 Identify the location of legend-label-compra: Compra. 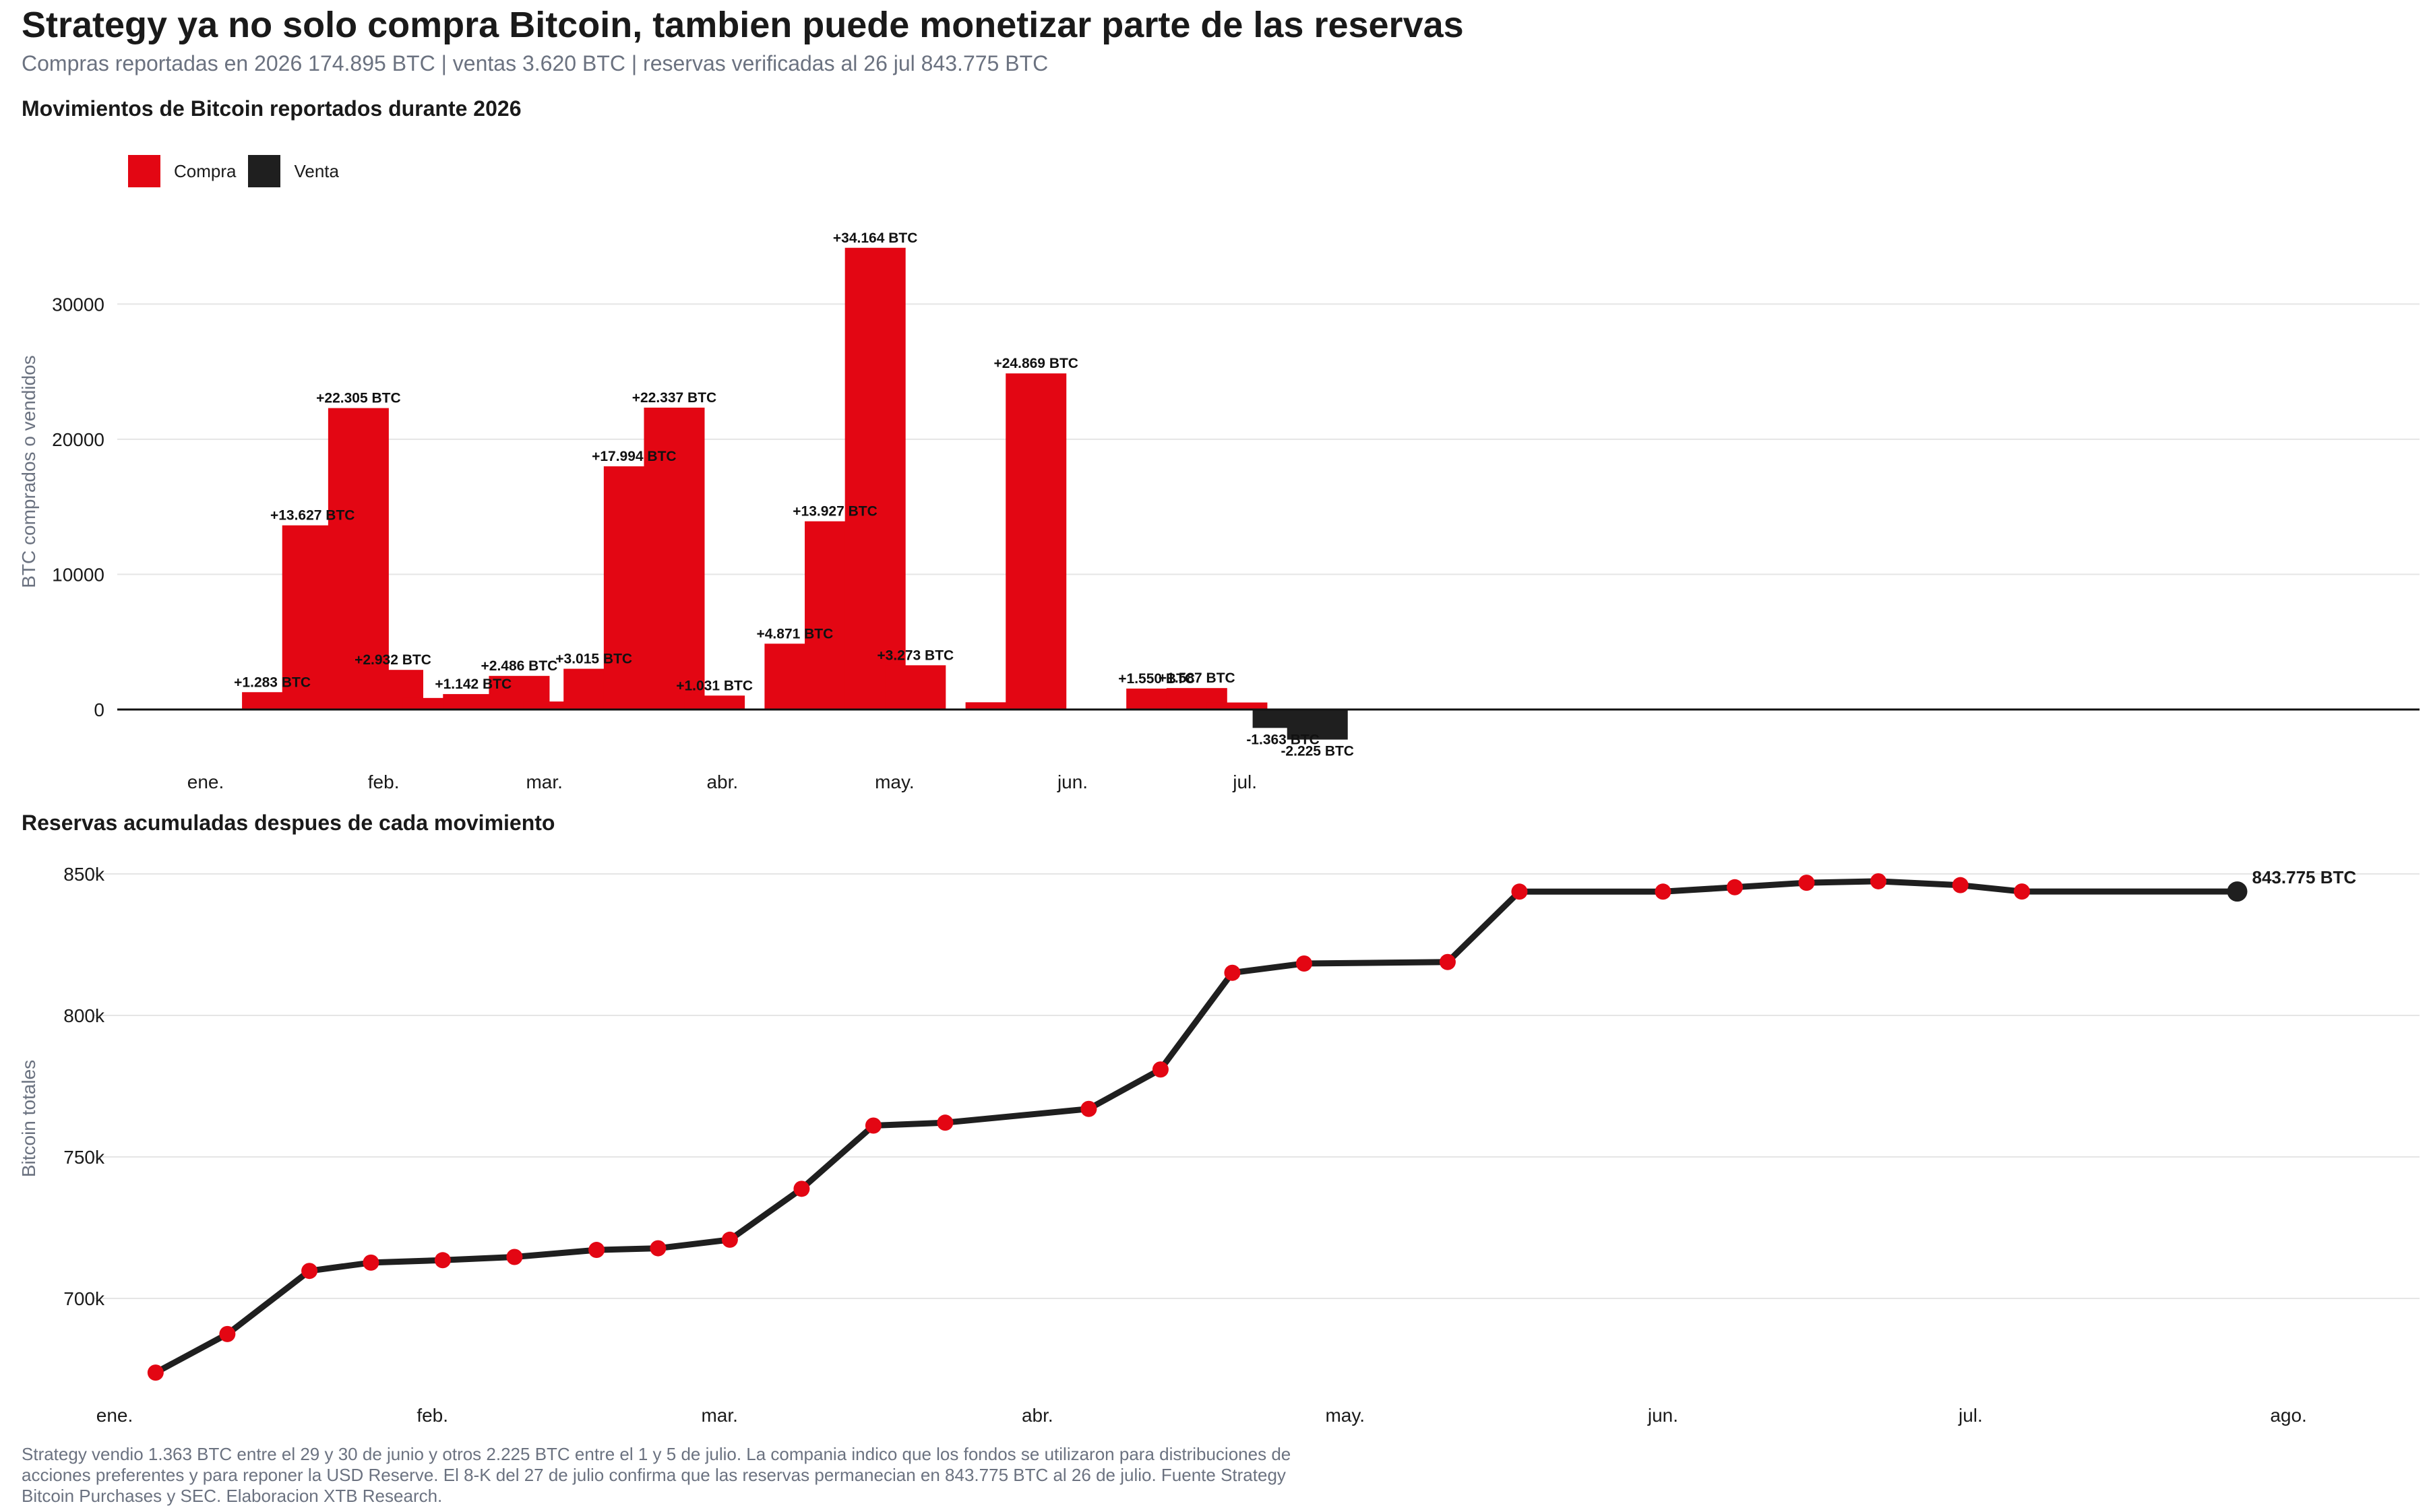
(205, 171).